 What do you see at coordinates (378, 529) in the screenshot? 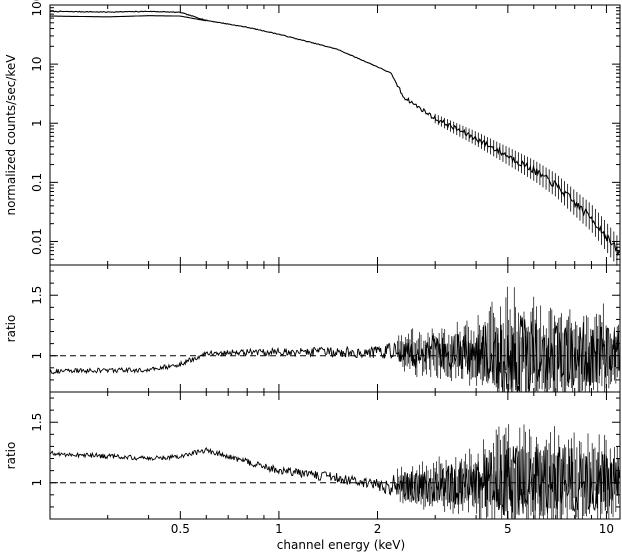
I see `x-tick-label: 2` at bounding box center [378, 529].